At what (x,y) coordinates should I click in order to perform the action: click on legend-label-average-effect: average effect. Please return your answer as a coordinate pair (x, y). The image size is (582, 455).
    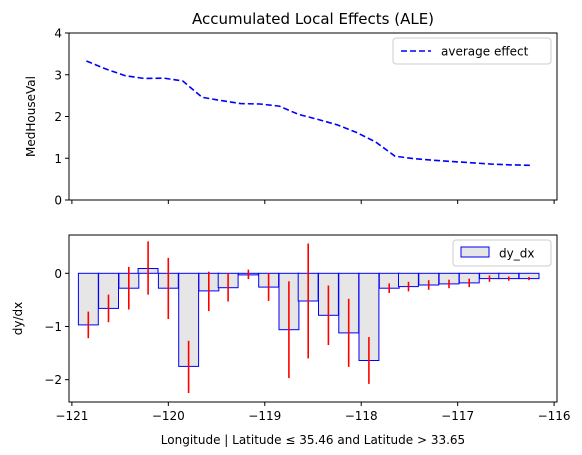
    Looking at the image, I should click on (485, 52).